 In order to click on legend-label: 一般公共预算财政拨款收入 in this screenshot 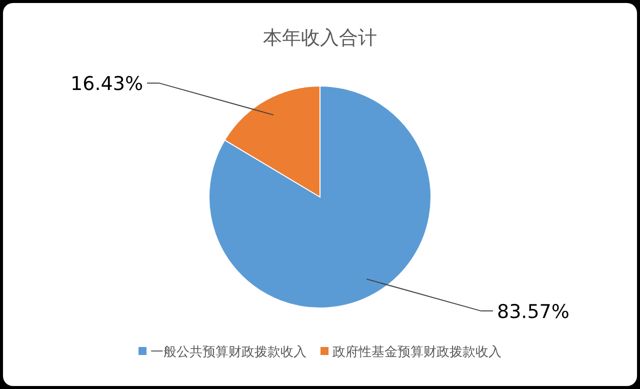, I will do `click(228, 352)`.